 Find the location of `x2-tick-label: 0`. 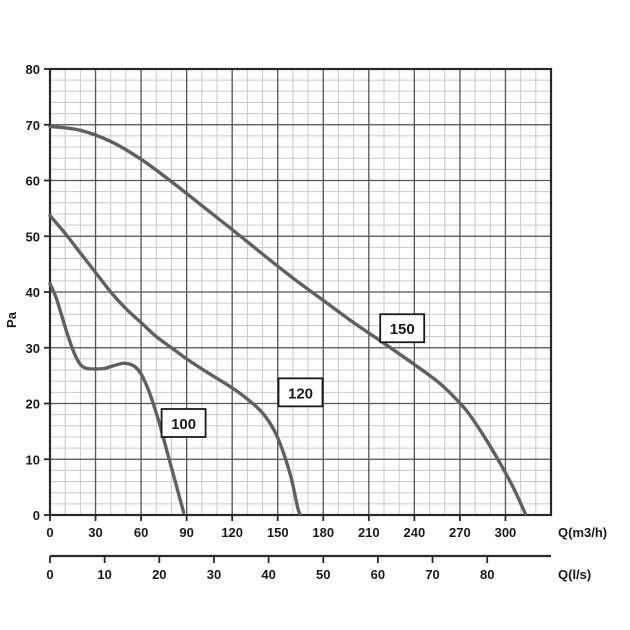

x2-tick-label: 0 is located at coordinates (49, 574).